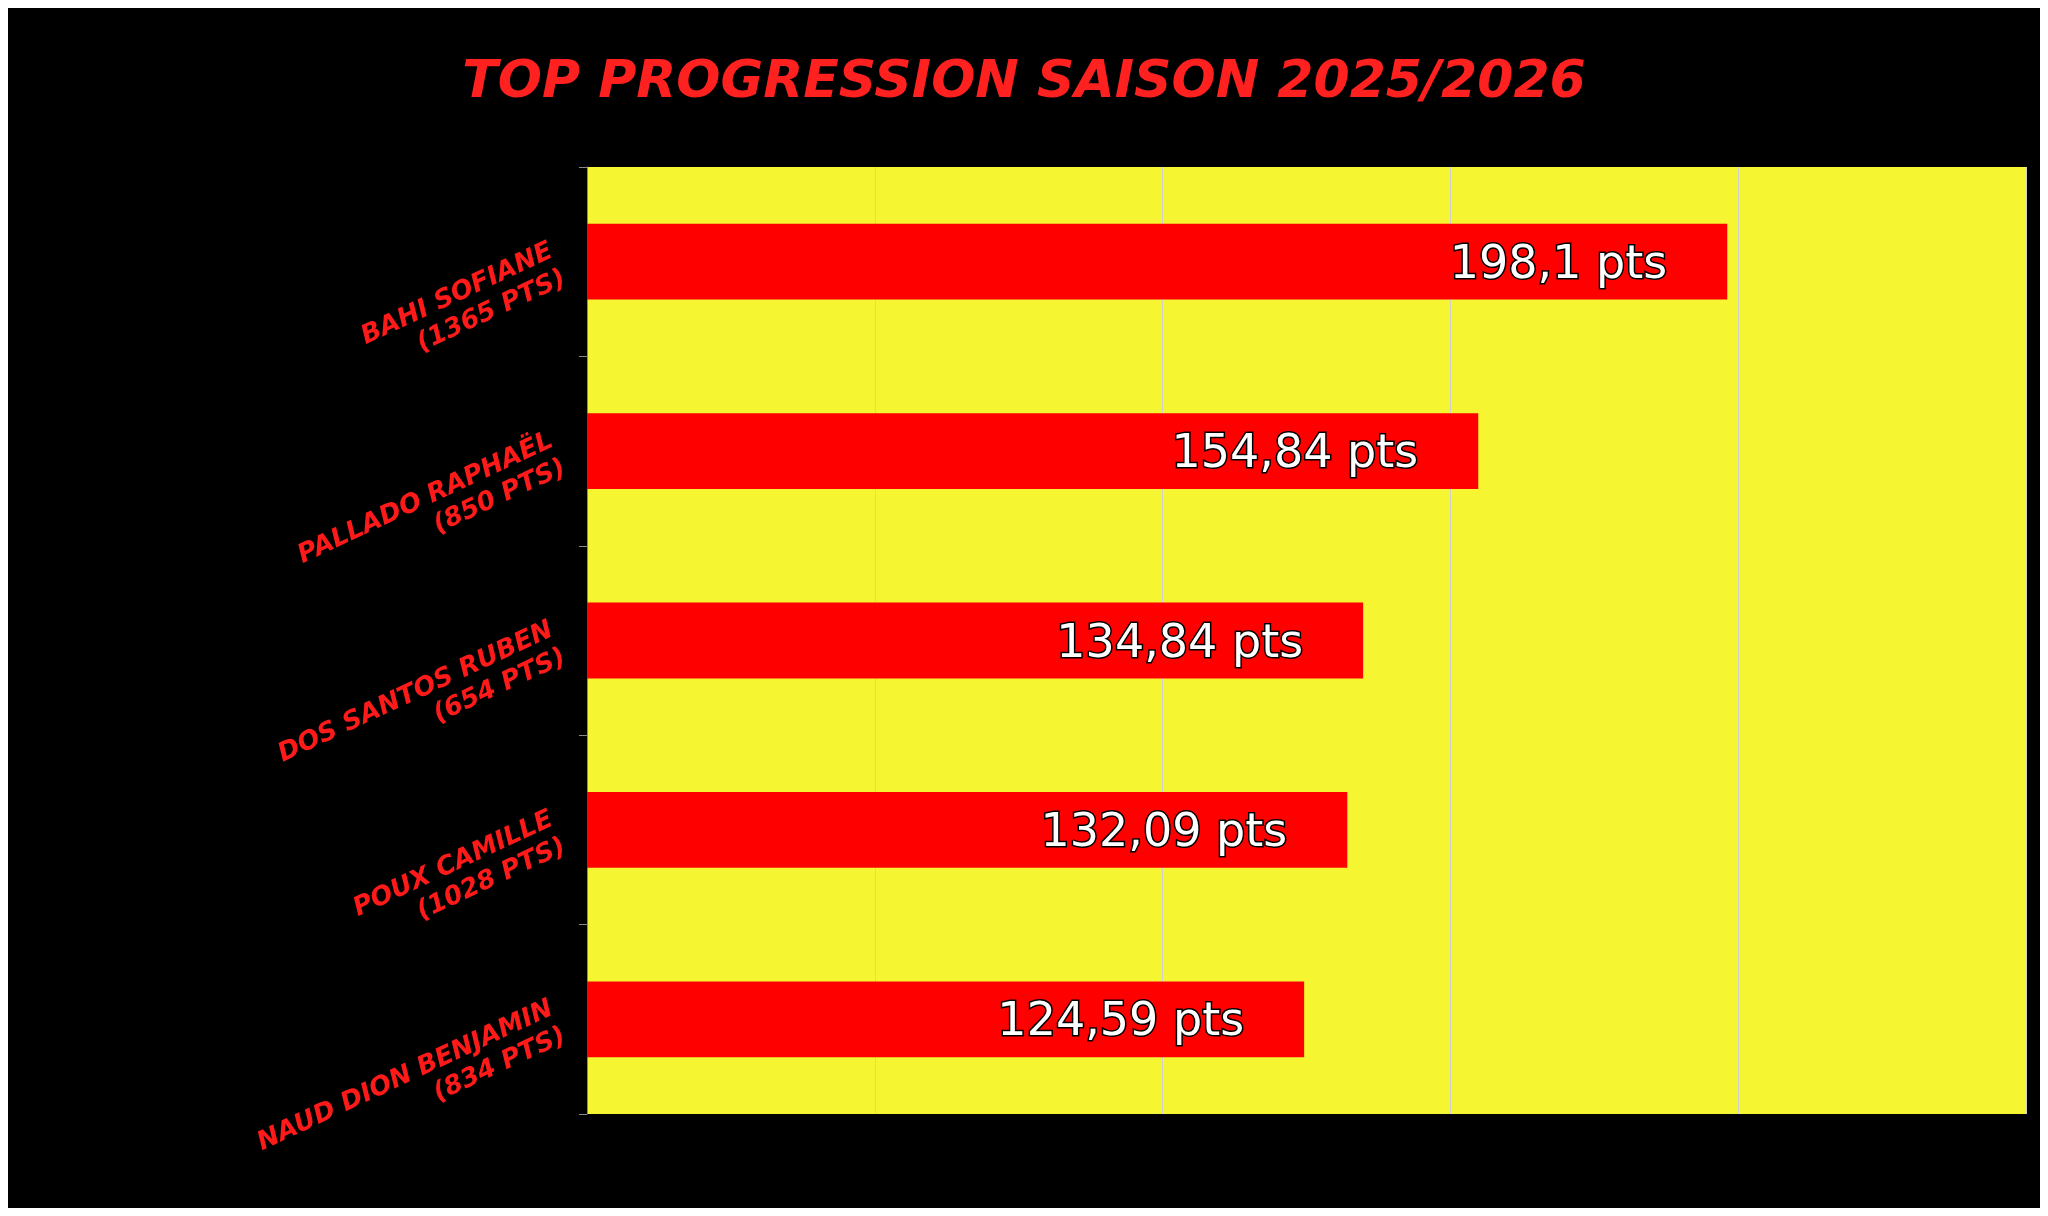 This screenshot has width=2048, height=1216. Describe the element at coordinates (1121, 1019) in the screenshot. I see `data-label: 124,59 pts` at that location.